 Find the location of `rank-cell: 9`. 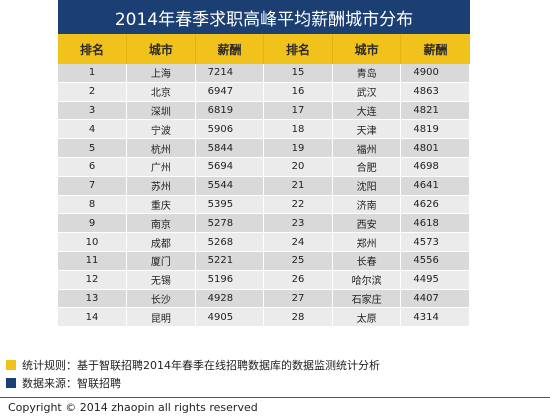

rank-cell: 9 is located at coordinates (93, 223).